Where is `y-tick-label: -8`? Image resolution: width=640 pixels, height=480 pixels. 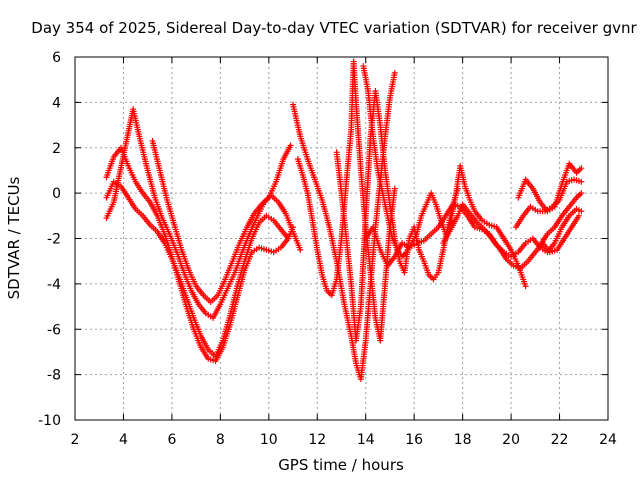 y-tick-label: -8 is located at coordinates (54, 376).